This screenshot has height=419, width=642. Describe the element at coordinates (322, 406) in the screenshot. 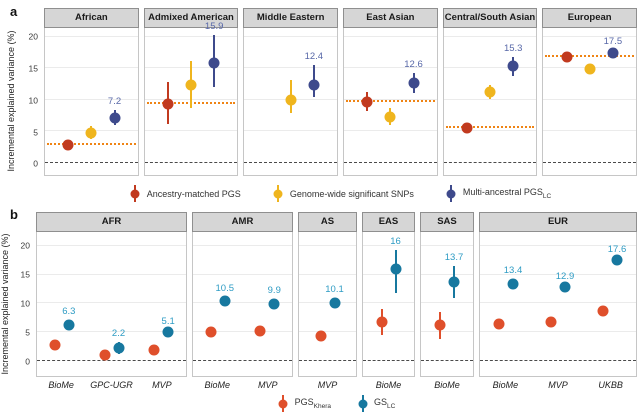

I see `legend-label-subscript: Khera` at that location.